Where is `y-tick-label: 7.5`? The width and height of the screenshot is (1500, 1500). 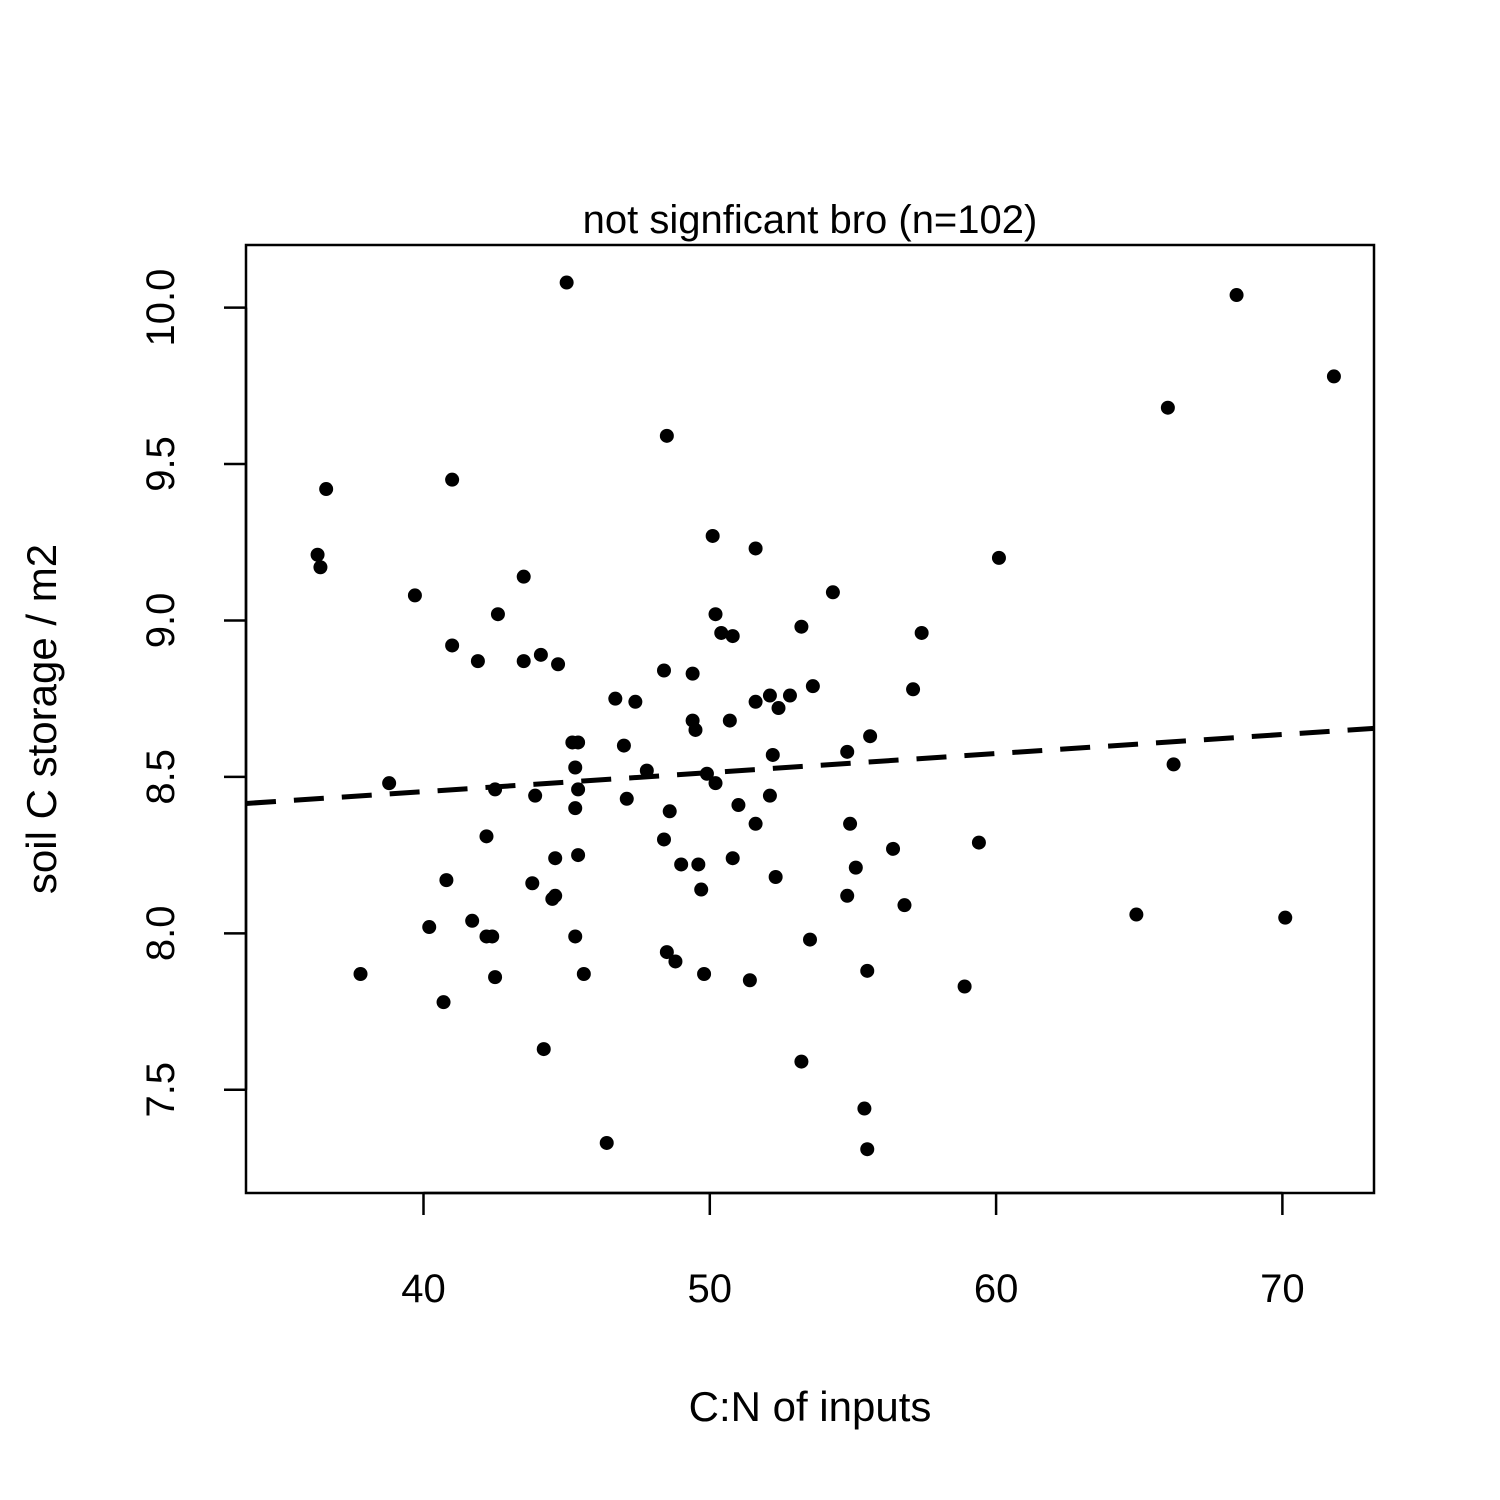
y-tick-label: 7.5 is located at coordinates (161, 1090).